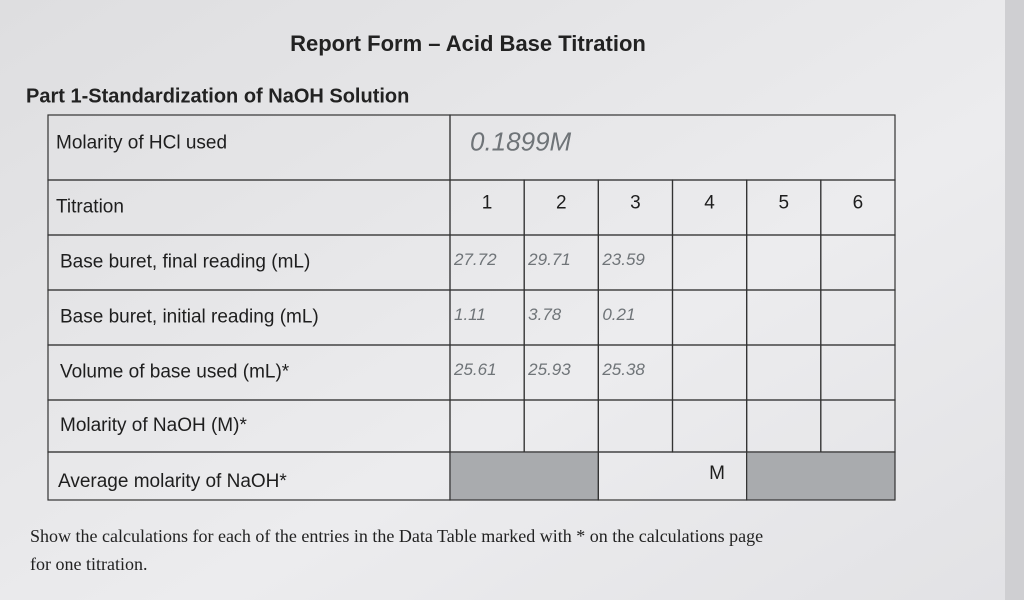 The width and height of the screenshot is (1024, 600). What do you see at coordinates (153, 425) in the screenshot?
I see `row-label: Molarity of NaOH (M)*` at bounding box center [153, 425].